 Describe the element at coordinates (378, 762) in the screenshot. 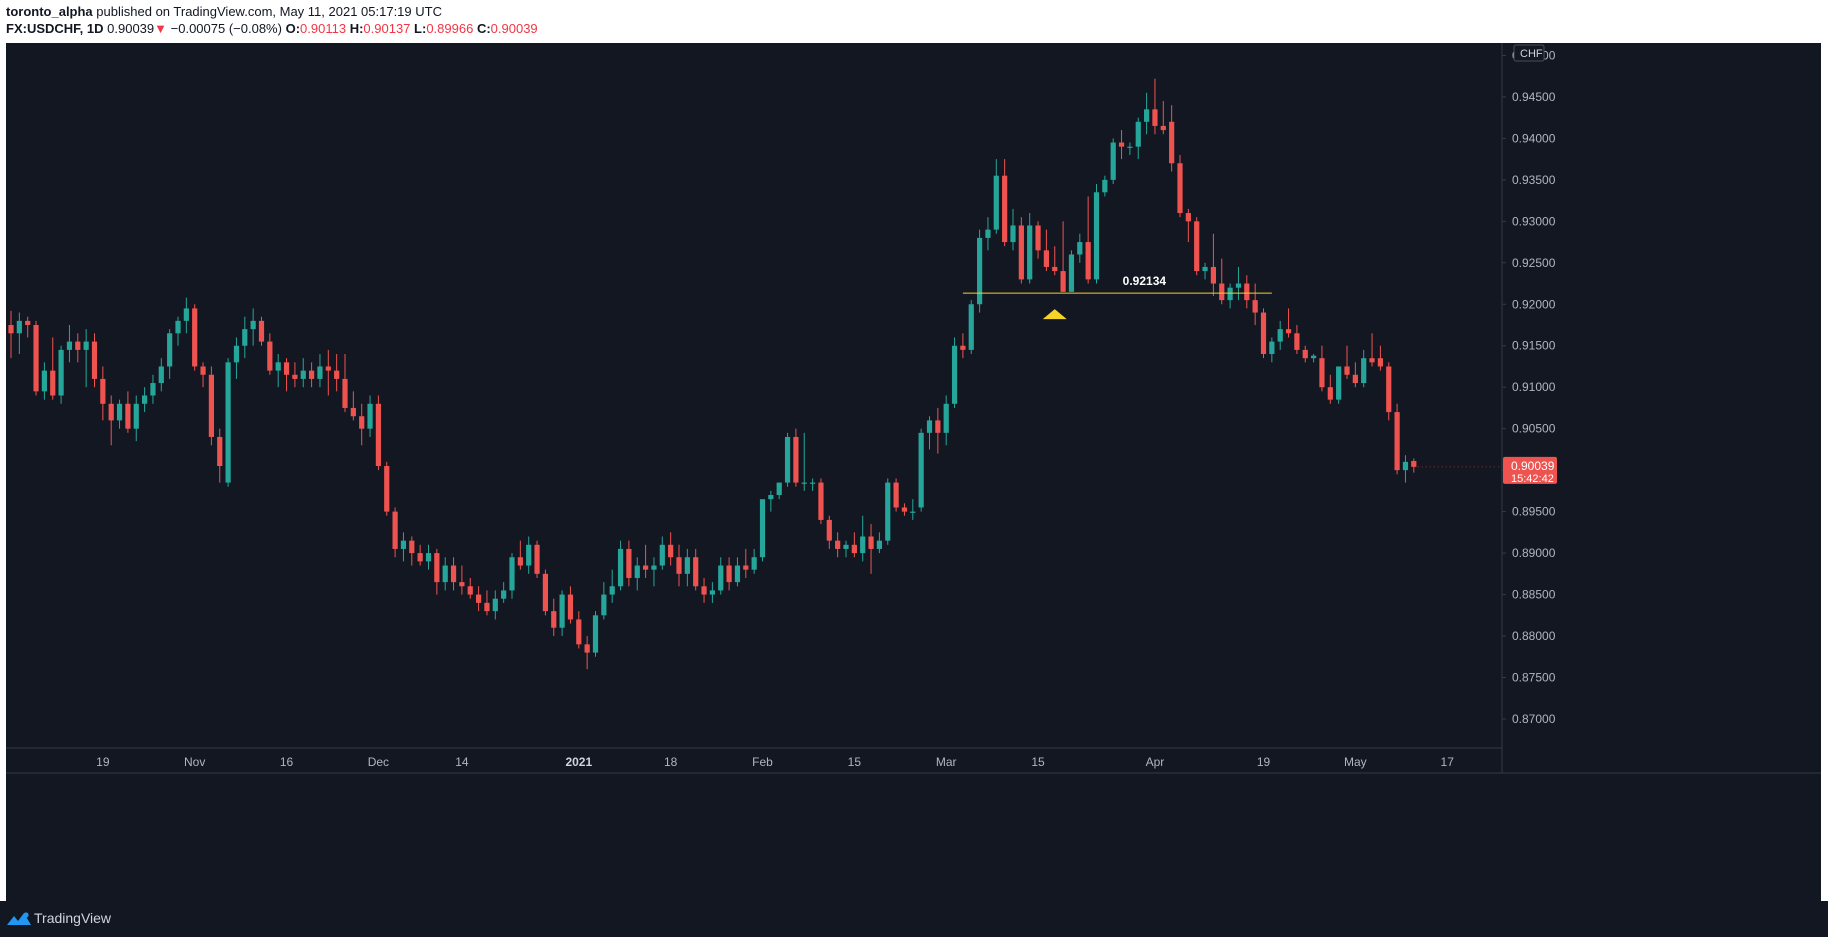

I see `time-tick-label: Dec` at that location.